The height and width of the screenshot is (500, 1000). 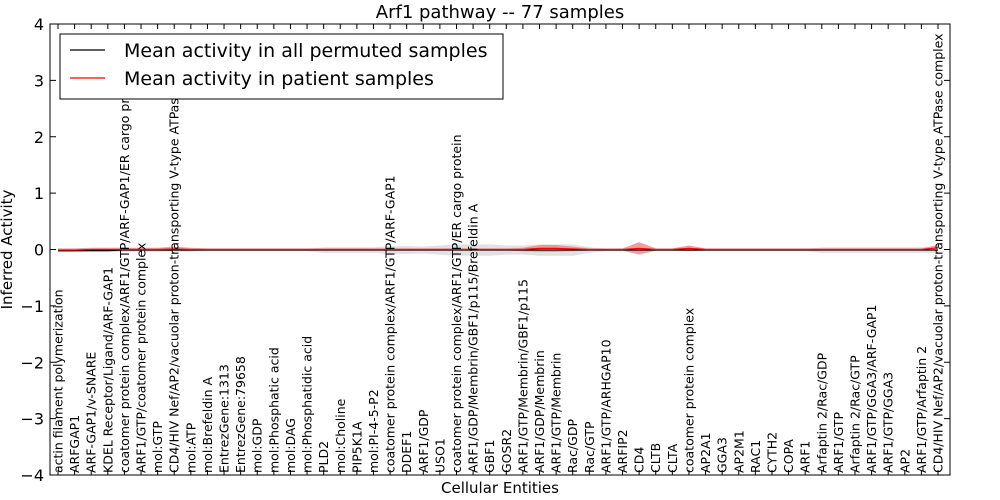 I want to click on y-tick-label: 2, so click(x=39, y=137).